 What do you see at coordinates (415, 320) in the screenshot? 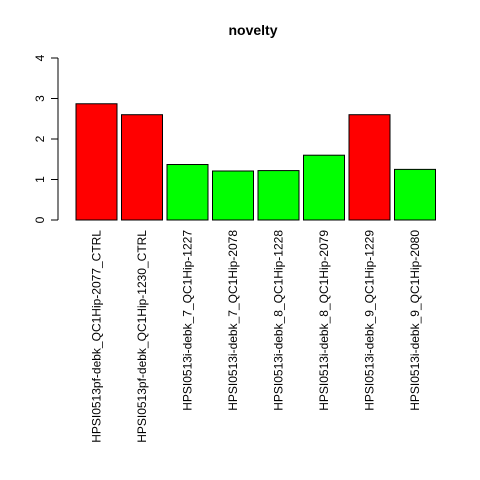
I see `x-tick-label: HPSI0513i-debk_9_QC1Hip-2080` at bounding box center [415, 320].